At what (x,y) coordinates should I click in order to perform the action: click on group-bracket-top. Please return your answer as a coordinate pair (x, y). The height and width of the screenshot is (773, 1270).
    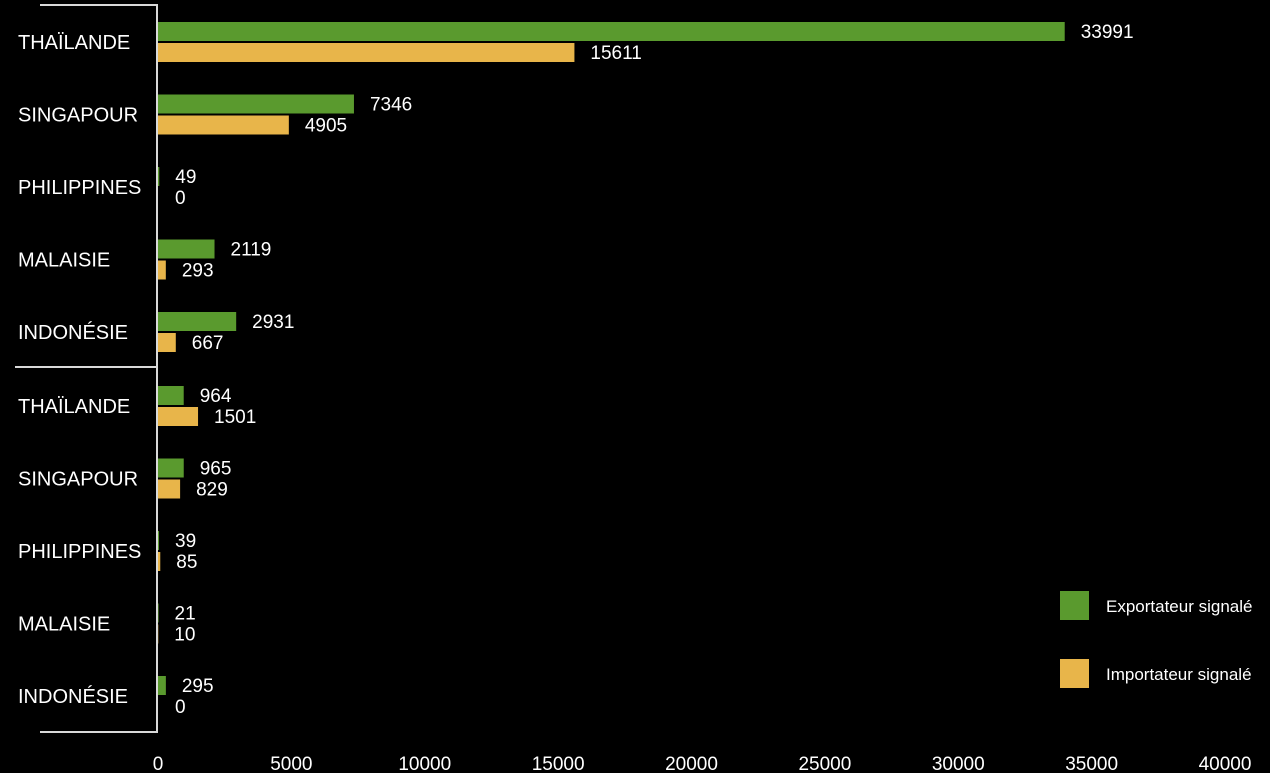
    Looking at the image, I should click on (86, 186).